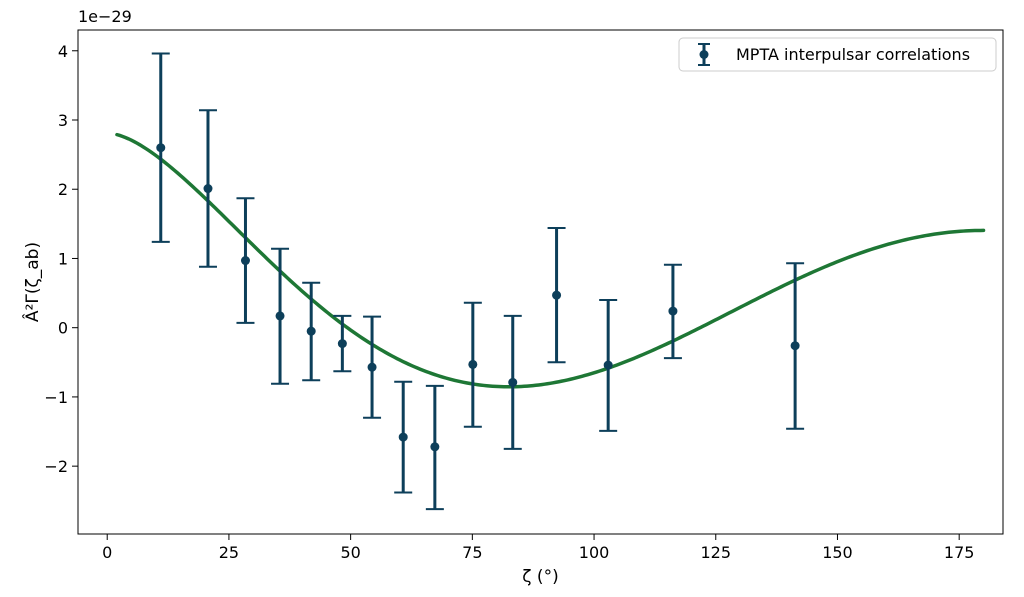  I want to click on x-tick-label: 100, so click(594, 552).